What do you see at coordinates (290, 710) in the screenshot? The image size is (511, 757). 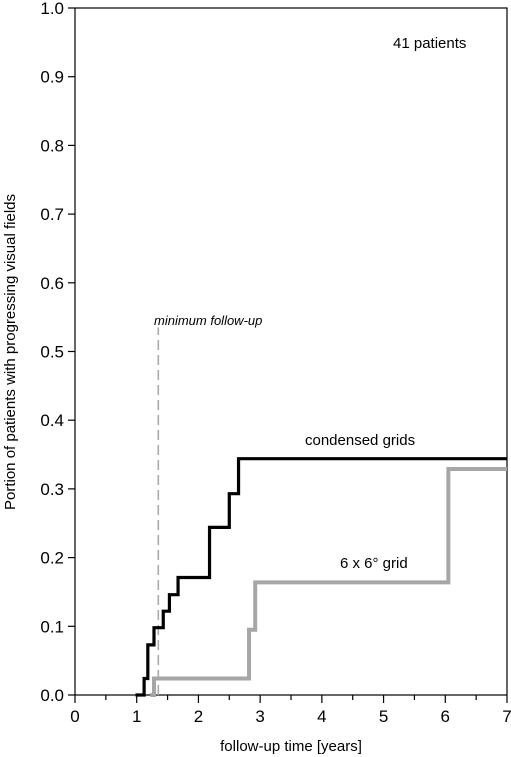 I see `x-axis-ticks: 0 1 2 3 4 5 6 7` at bounding box center [290, 710].